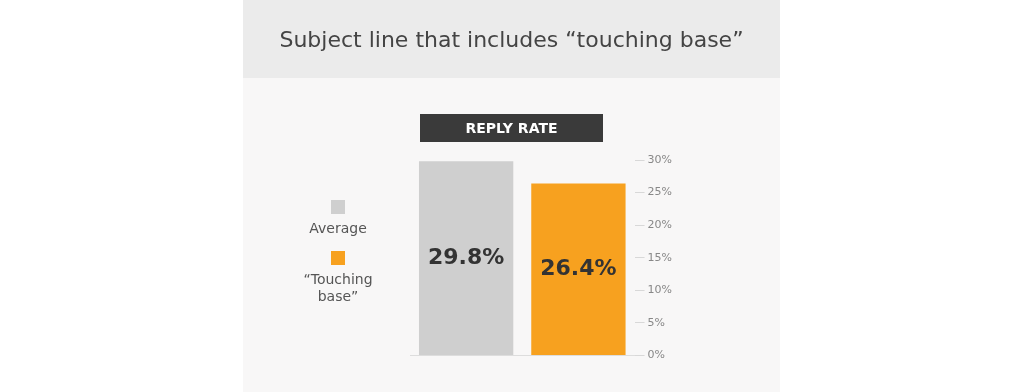 The height and width of the screenshot is (392, 1024). What do you see at coordinates (656, 322) in the screenshot?
I see `y-tick-label: 5%` at bounding box center [656, 322].